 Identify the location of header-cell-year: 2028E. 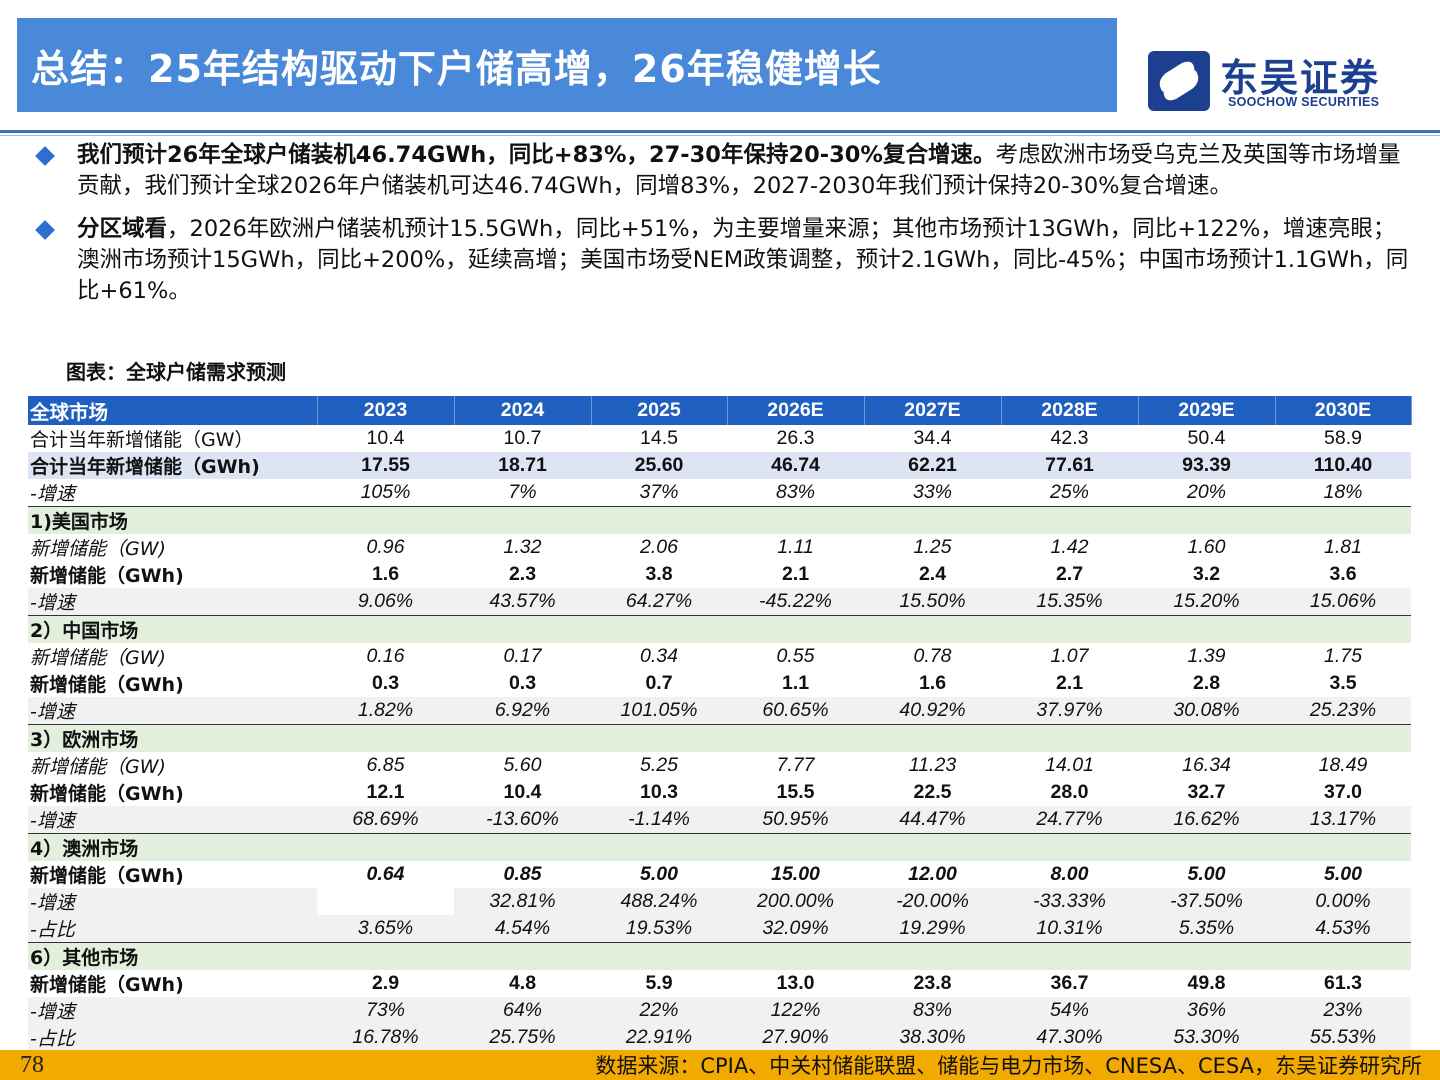
(1070, 410).